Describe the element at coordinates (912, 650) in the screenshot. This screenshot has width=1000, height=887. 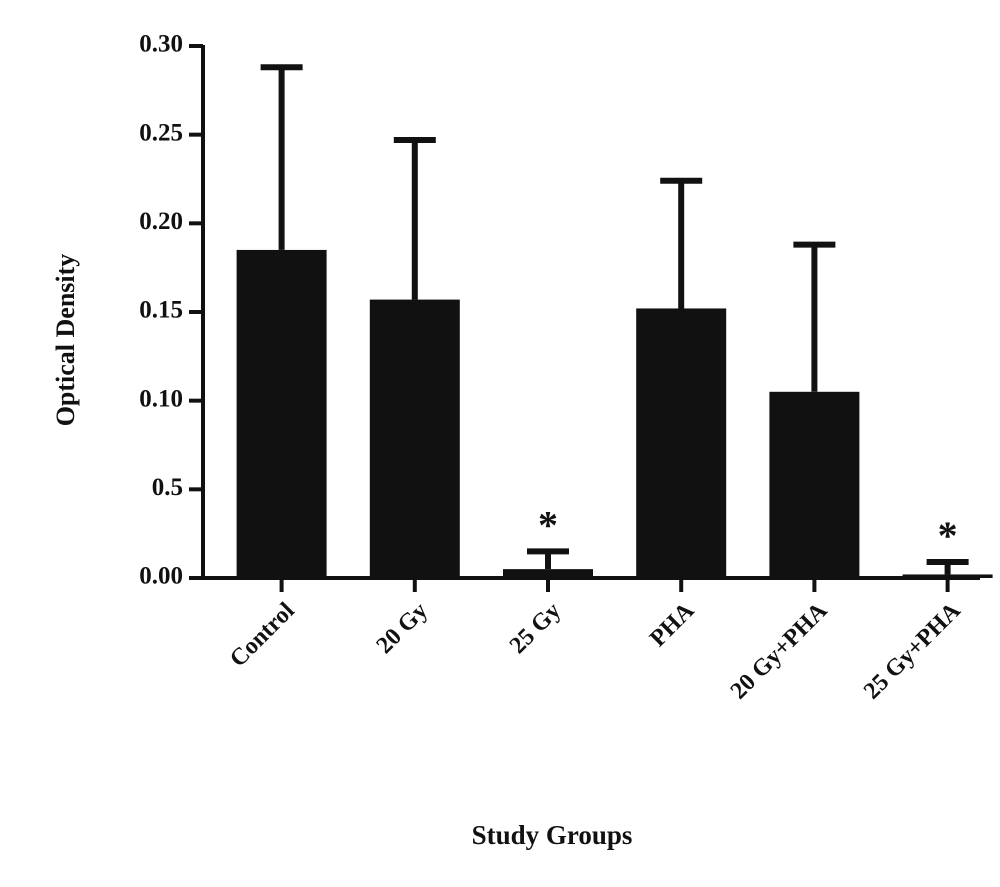
I see `x-tick-label: 25 Gy+PHA` at that location.